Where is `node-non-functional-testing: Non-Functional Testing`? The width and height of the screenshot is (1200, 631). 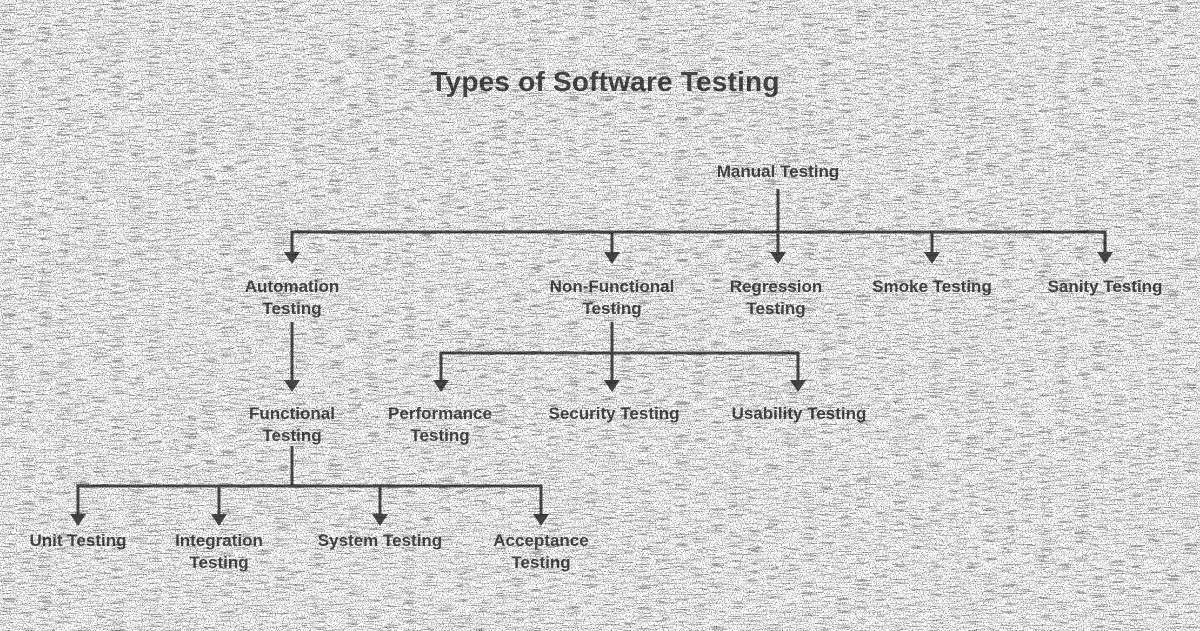 node-non-functional-testing: Non-Functional Testing is located at coordinates (612, 297).